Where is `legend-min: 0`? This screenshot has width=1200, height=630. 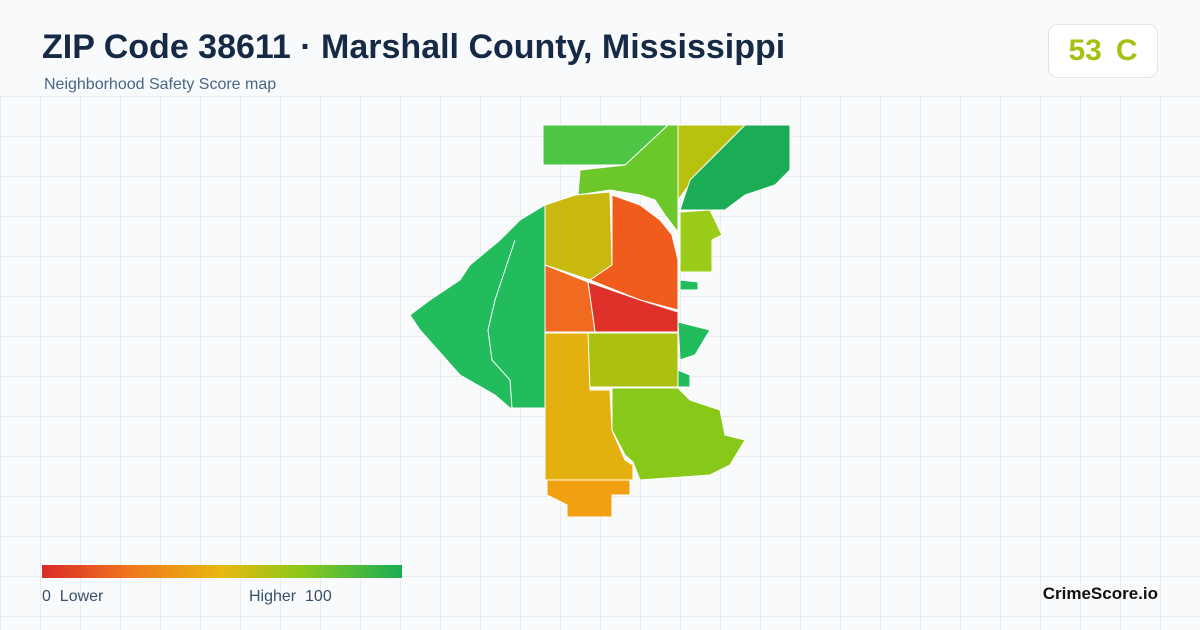
legend-min: 0 is located at coordinates (46, 596).